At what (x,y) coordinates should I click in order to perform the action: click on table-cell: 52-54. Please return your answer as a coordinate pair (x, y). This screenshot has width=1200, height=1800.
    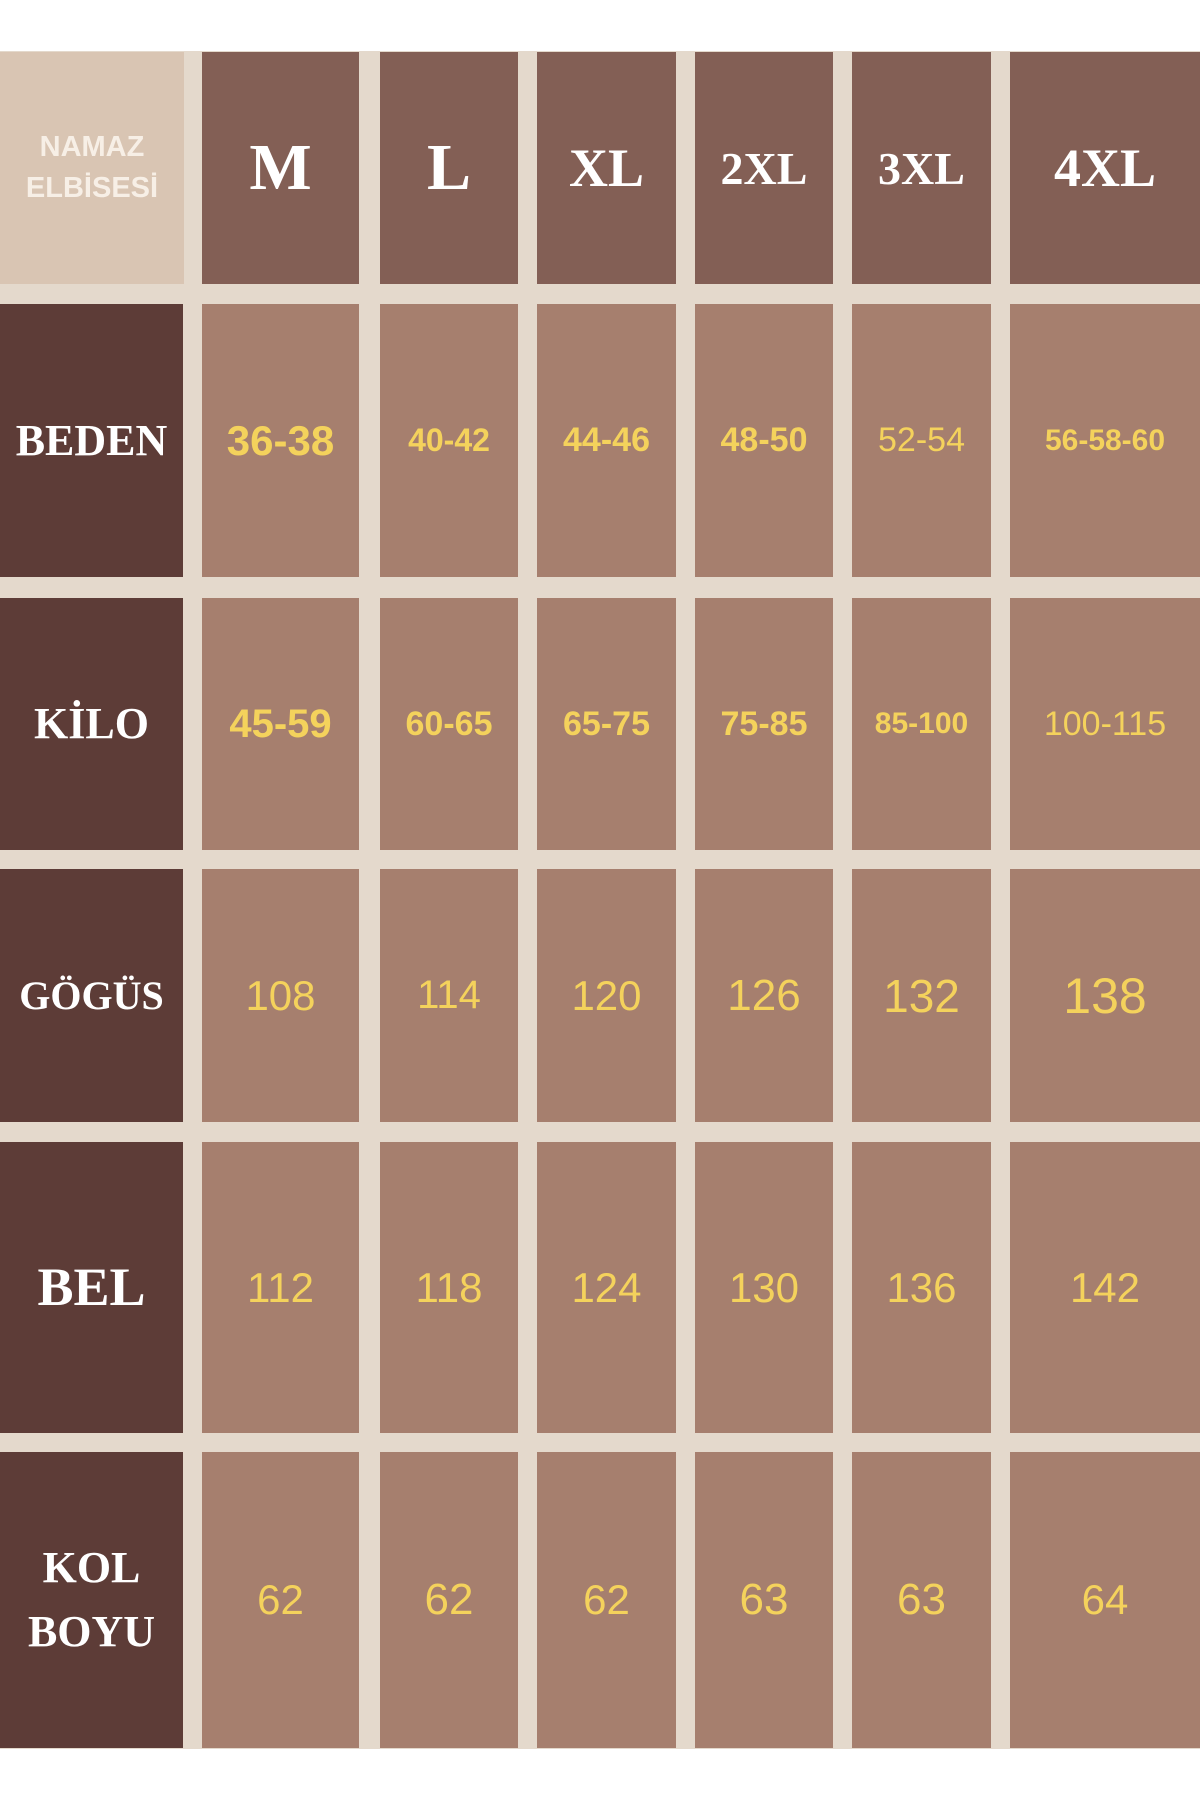
    Looking at the image, I should click on (921, 440).